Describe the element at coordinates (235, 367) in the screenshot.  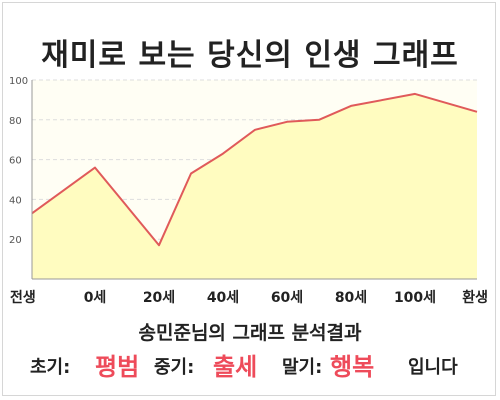
I see `middle-value: 출세` at that location.